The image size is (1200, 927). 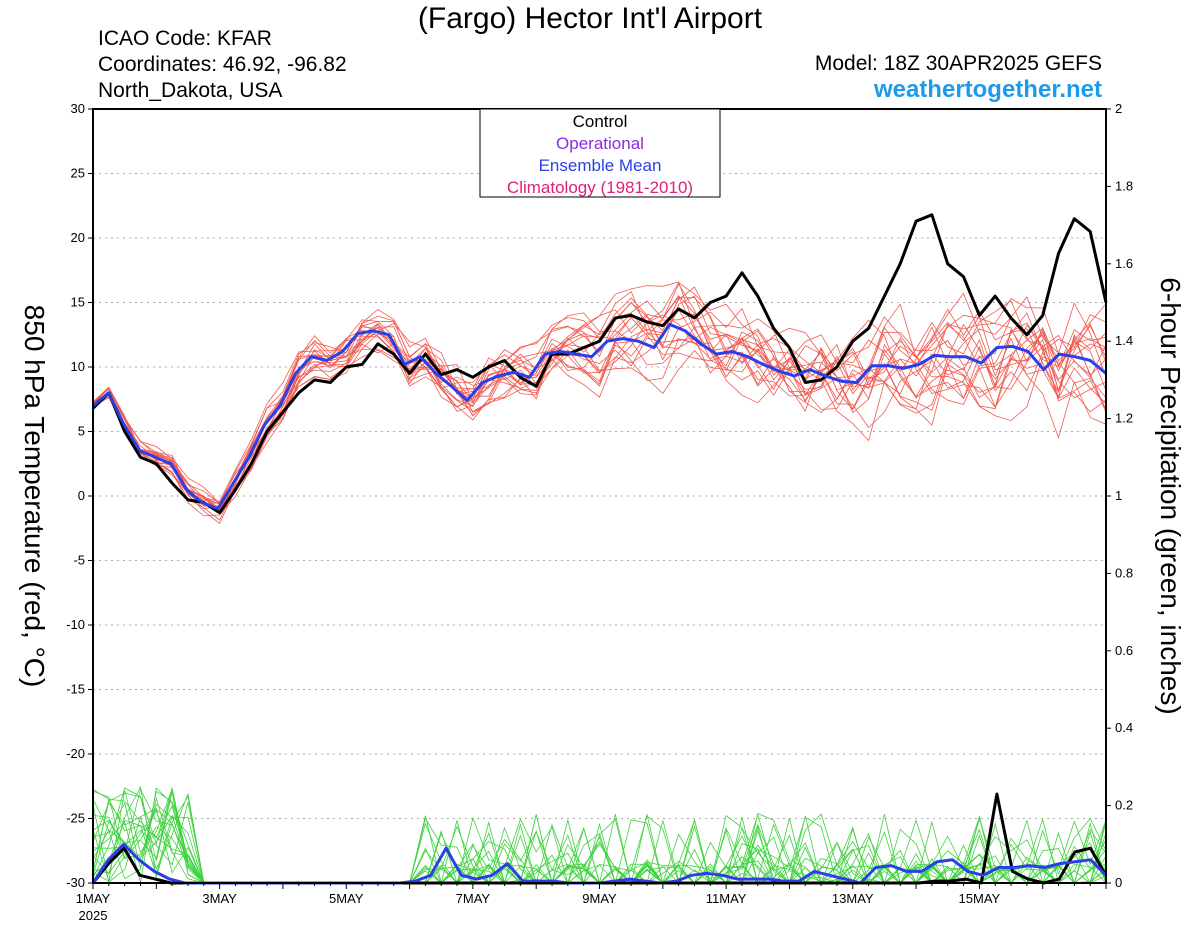 What do you see at coordinates (34, 496) in the screenshot?
I see `y-axis-left-label: 850 hPa Temperature (red, °C)` at bounding box center [34, 496].